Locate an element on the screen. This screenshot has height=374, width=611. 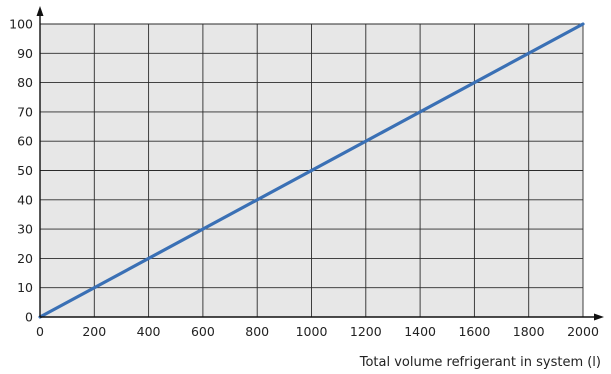
x-tick-labels: 0 200 400 600 800 1000 1200 1400 1600 1800 2000 is located at coordinates (317, 331).